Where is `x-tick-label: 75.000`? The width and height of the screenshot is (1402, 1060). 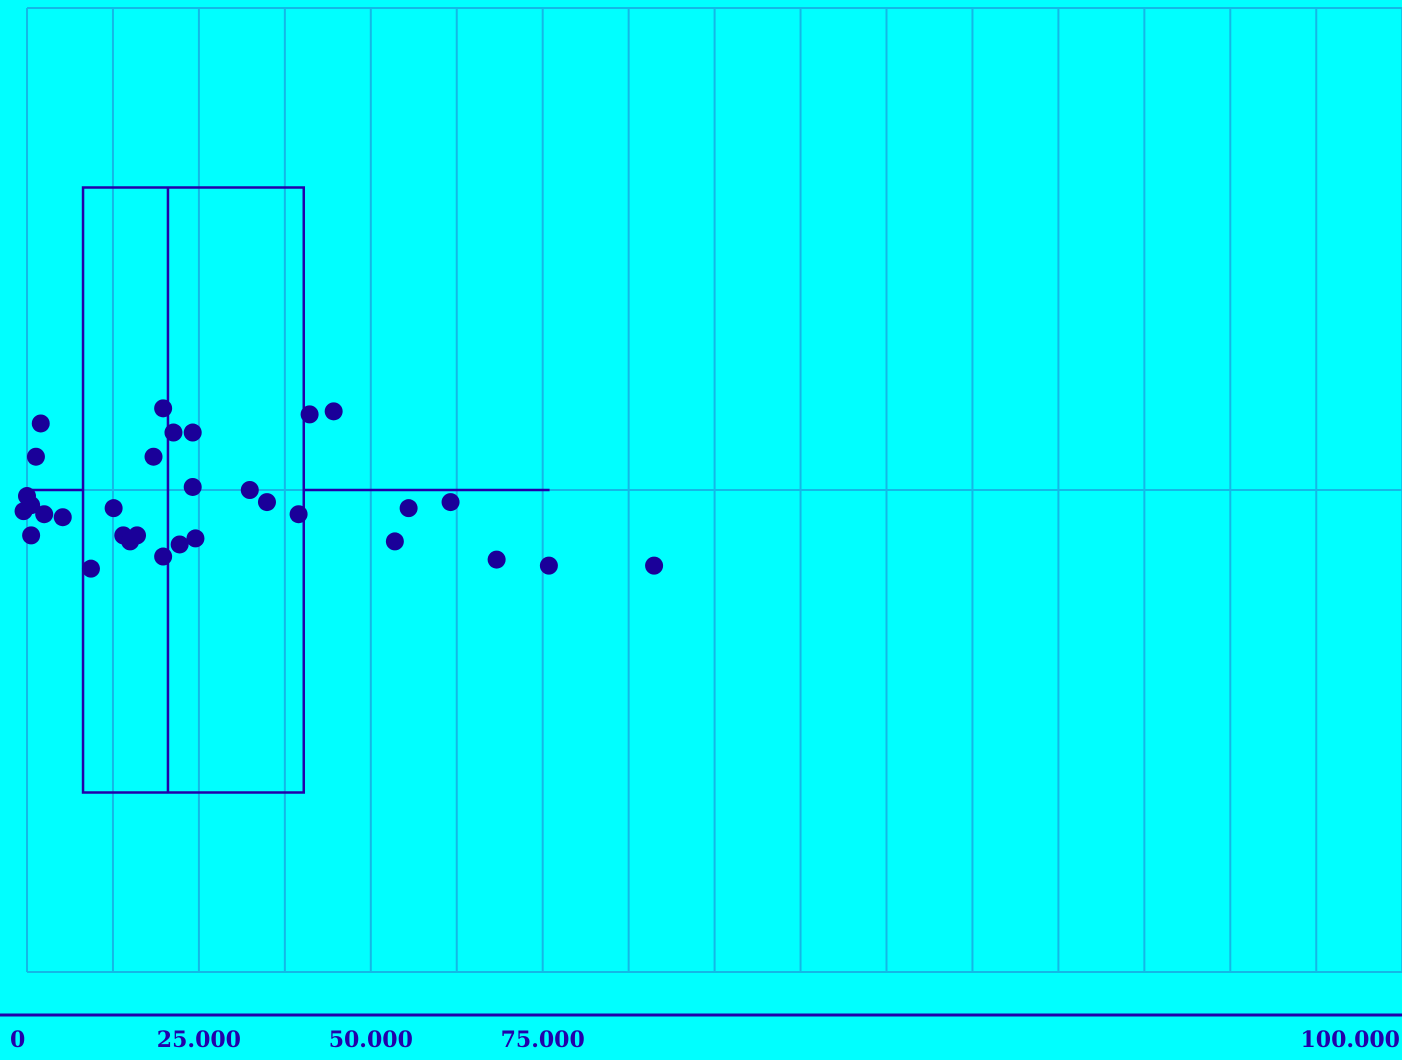
x-tick-label: 75.000 is located at coordinates (543, 1040).